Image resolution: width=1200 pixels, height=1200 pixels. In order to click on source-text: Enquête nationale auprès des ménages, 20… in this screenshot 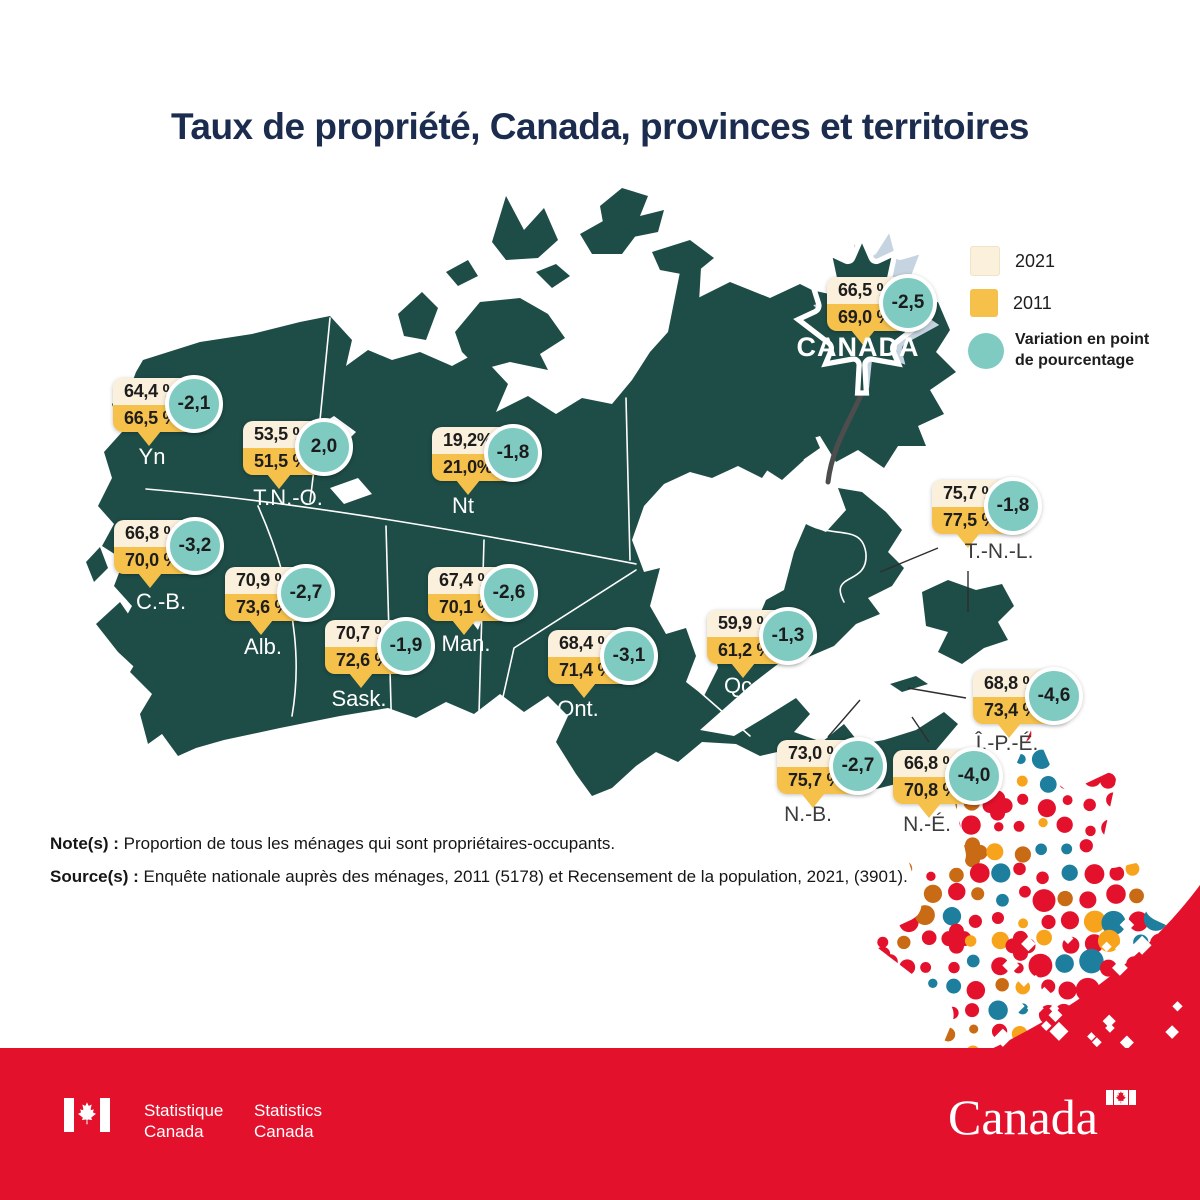, I will do `click(523, 876)`.